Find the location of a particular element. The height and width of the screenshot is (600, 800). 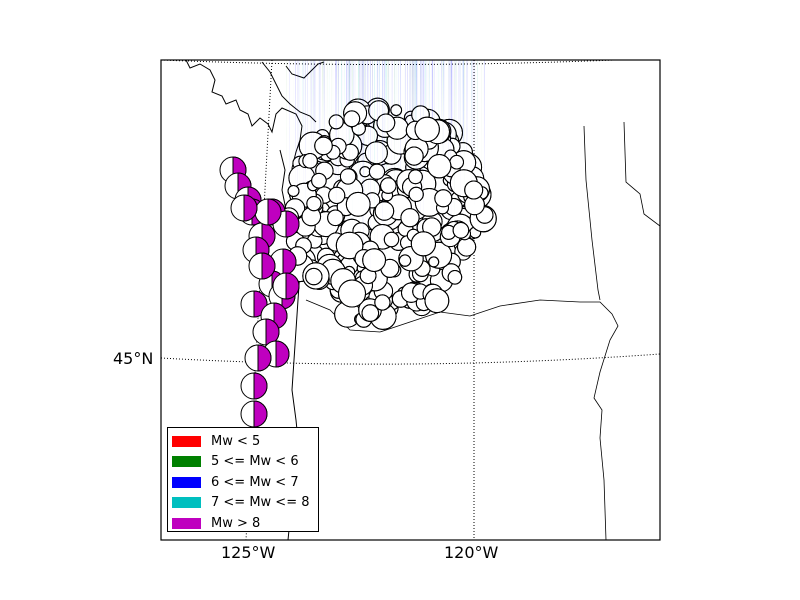

legend-label: 7 <= Mw <= 8 is located at coordinates (260, 503).